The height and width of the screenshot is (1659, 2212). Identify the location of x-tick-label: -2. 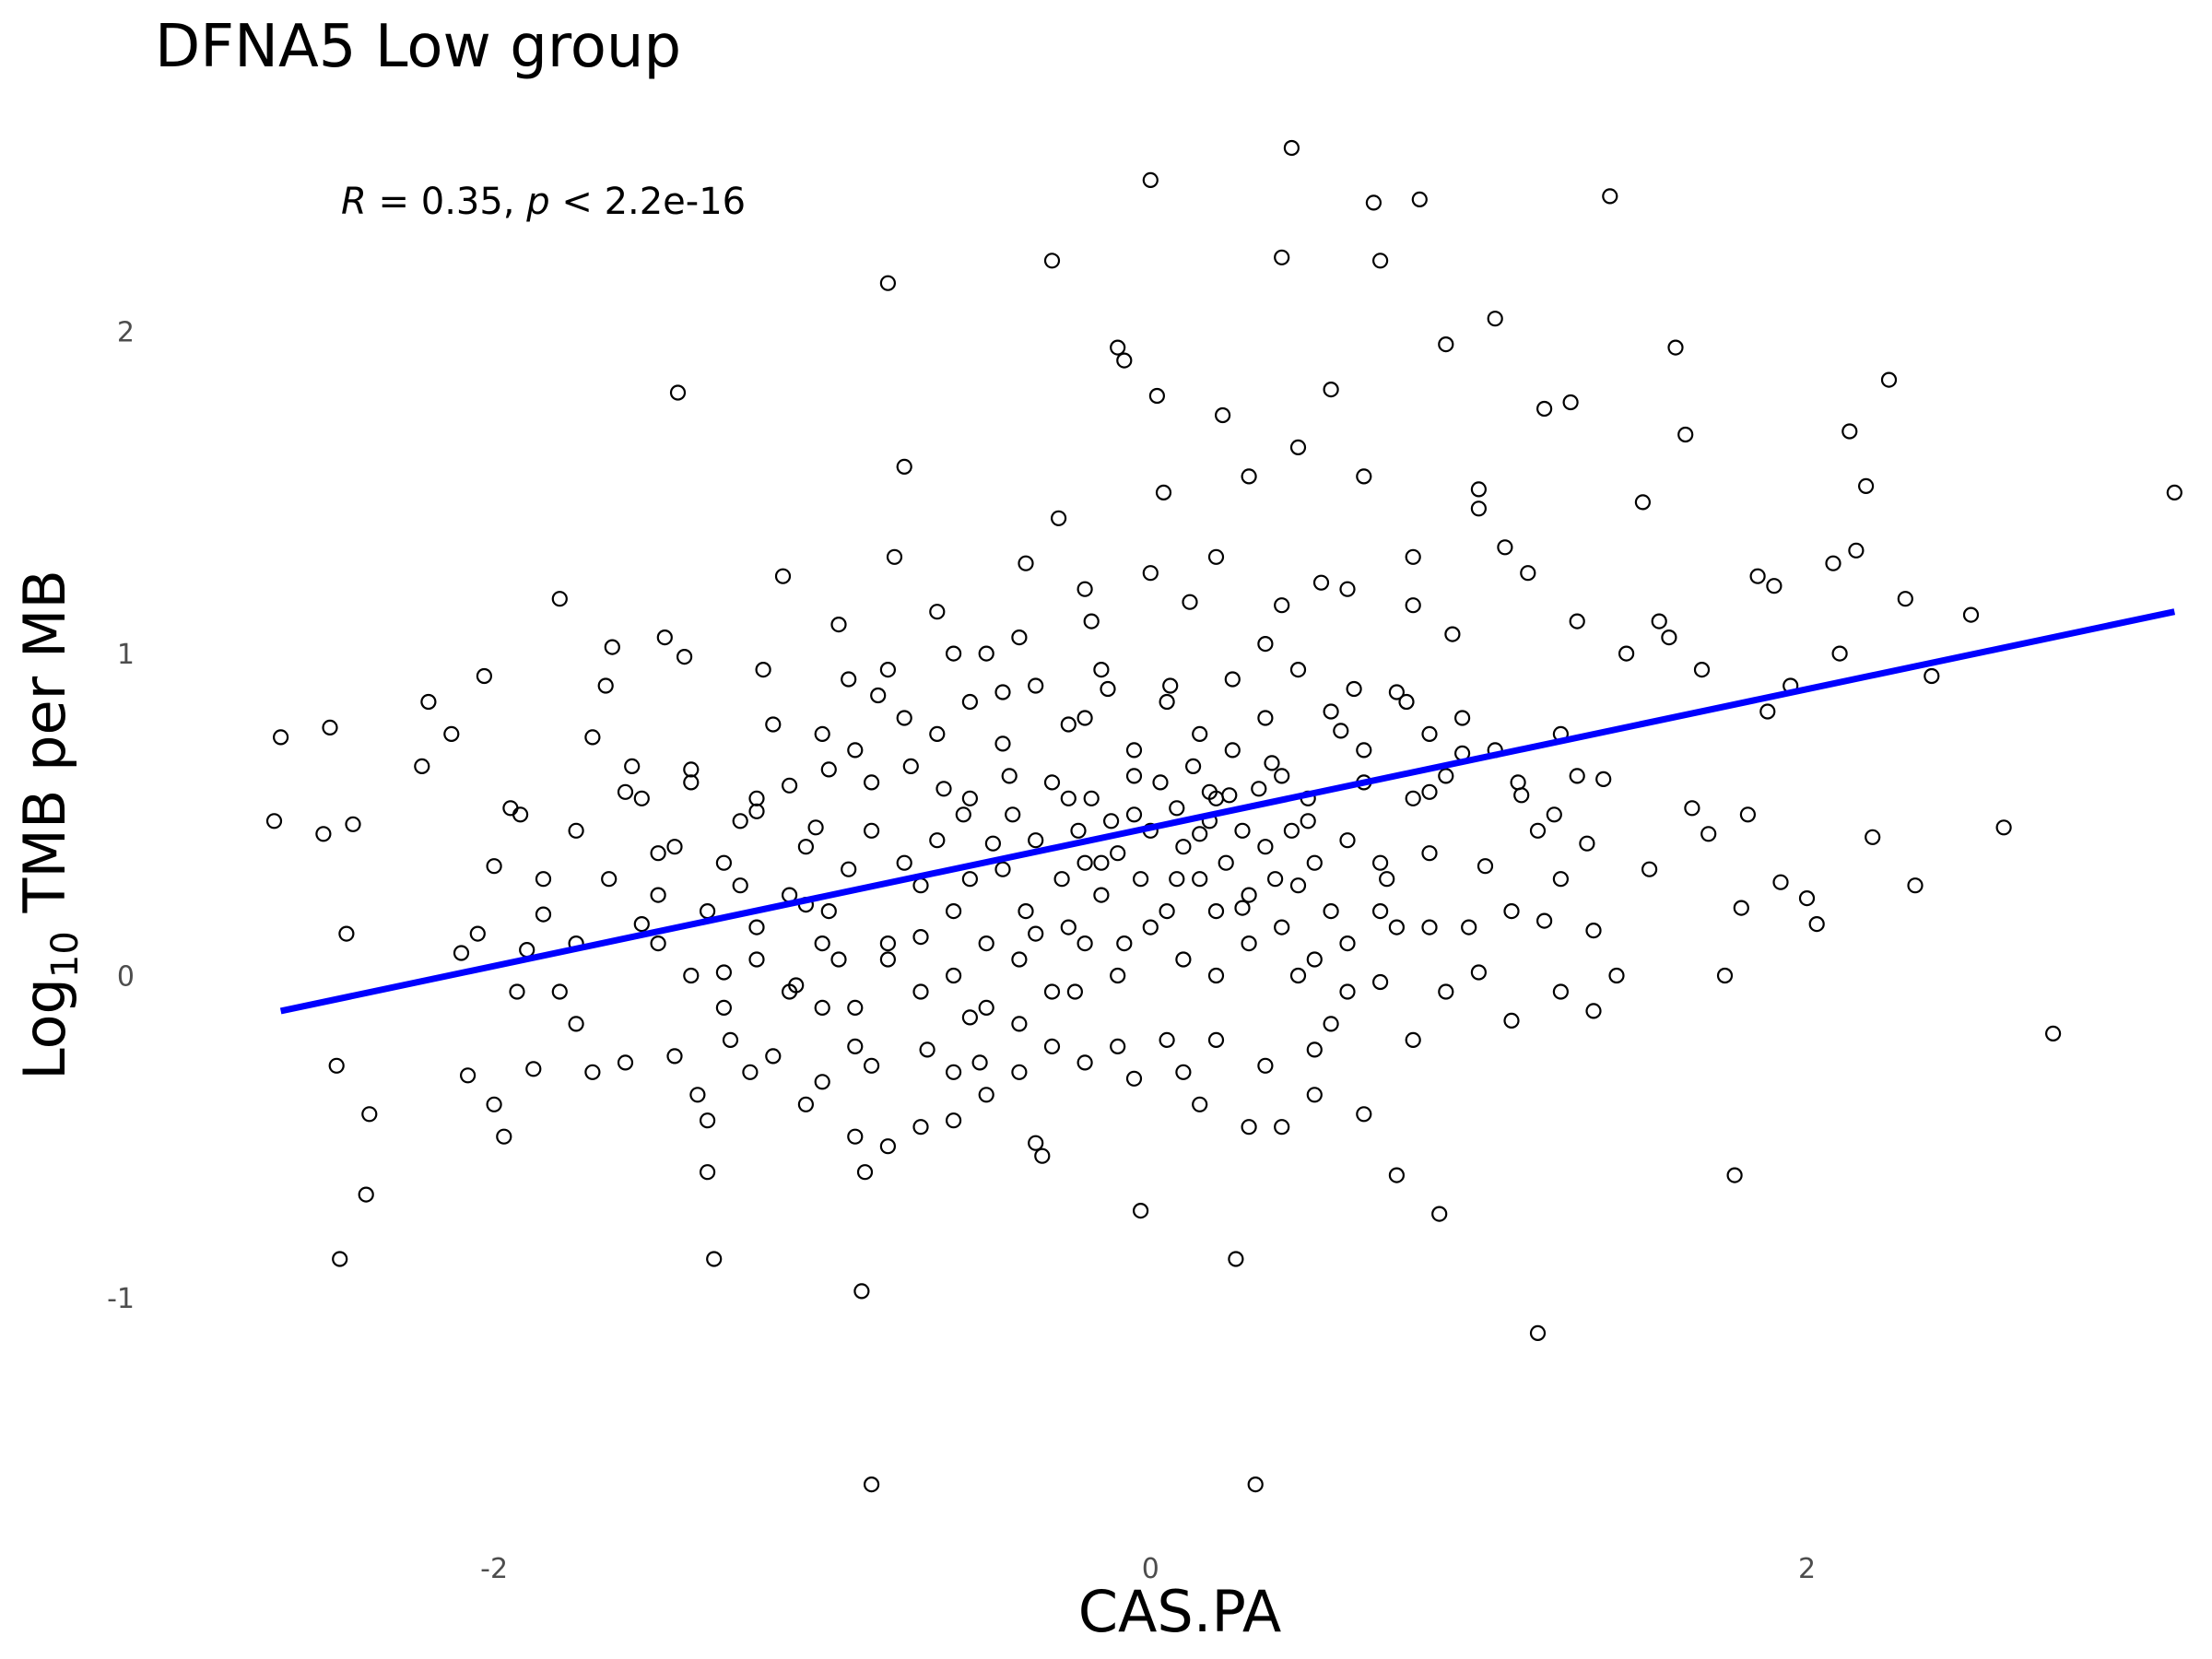
(494, 1569).